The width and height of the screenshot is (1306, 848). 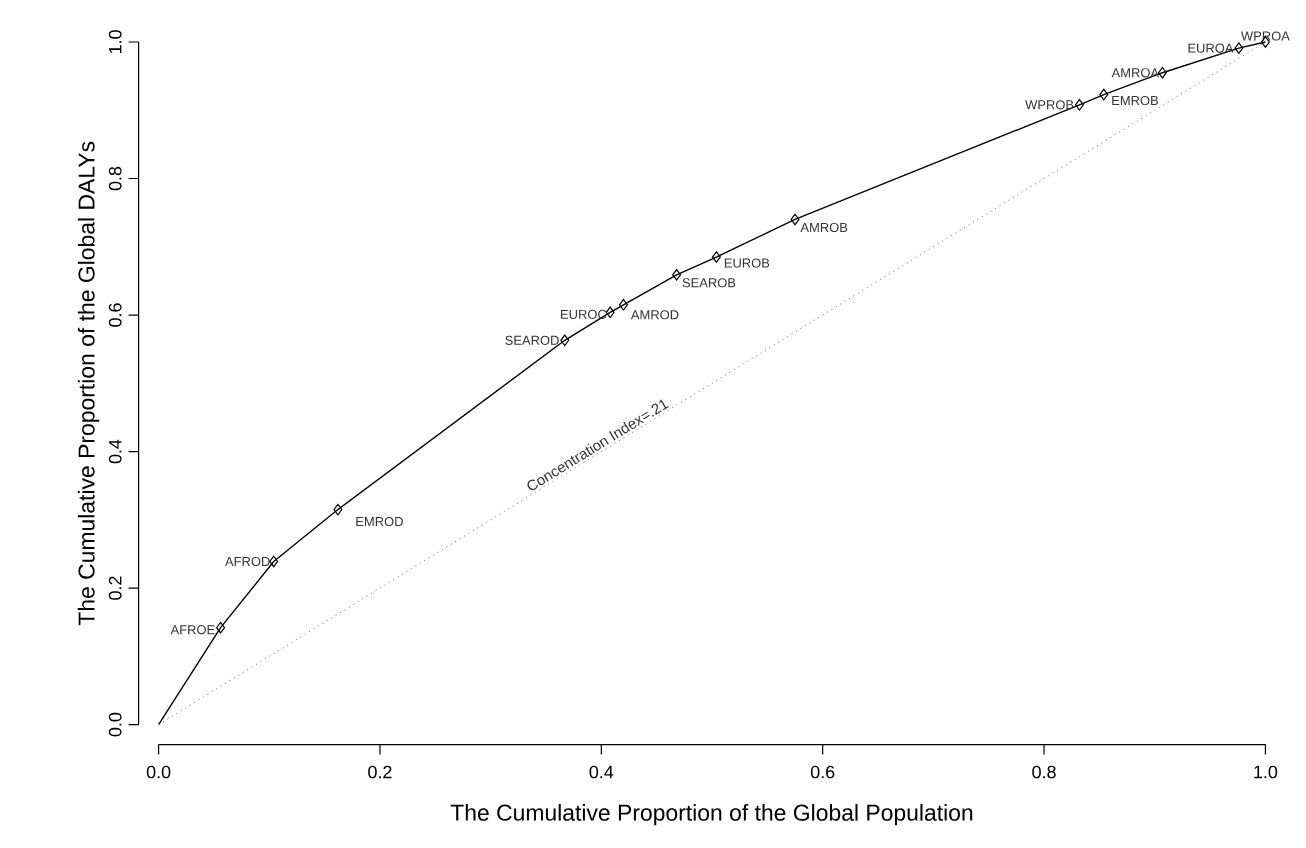 What do you see at coordinates (711, 815) in the screenshot?
I see `x-axis-title: The Cumulative Proportion of the Global Population` at bounding box center [711, 815].